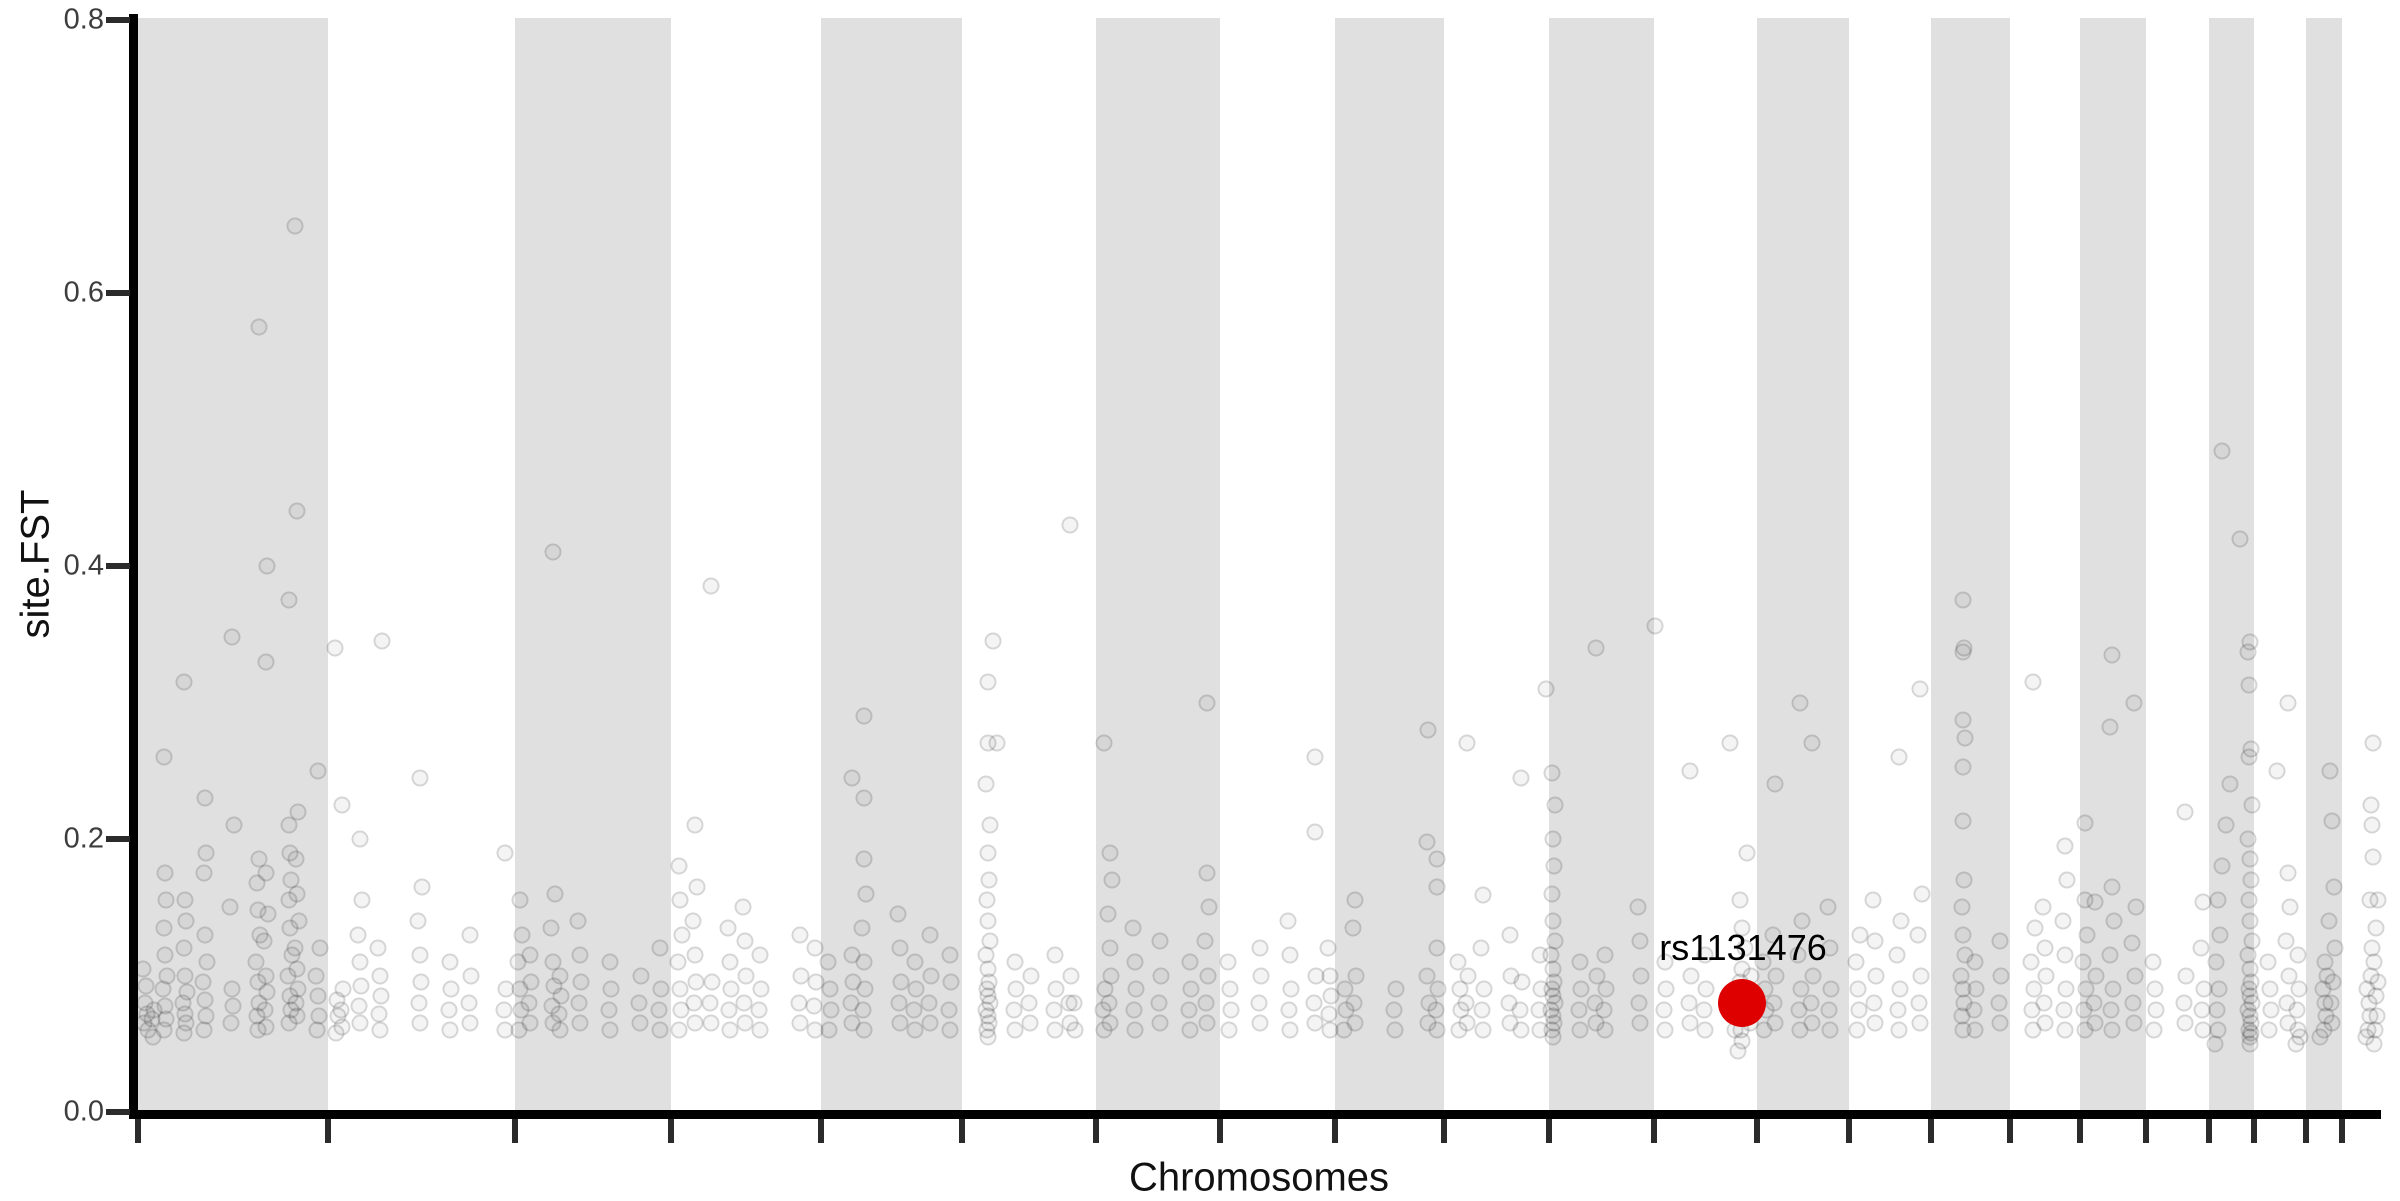 The image size is (2400, 1201). I want to click on y-tick-mark, so click(118, 839).